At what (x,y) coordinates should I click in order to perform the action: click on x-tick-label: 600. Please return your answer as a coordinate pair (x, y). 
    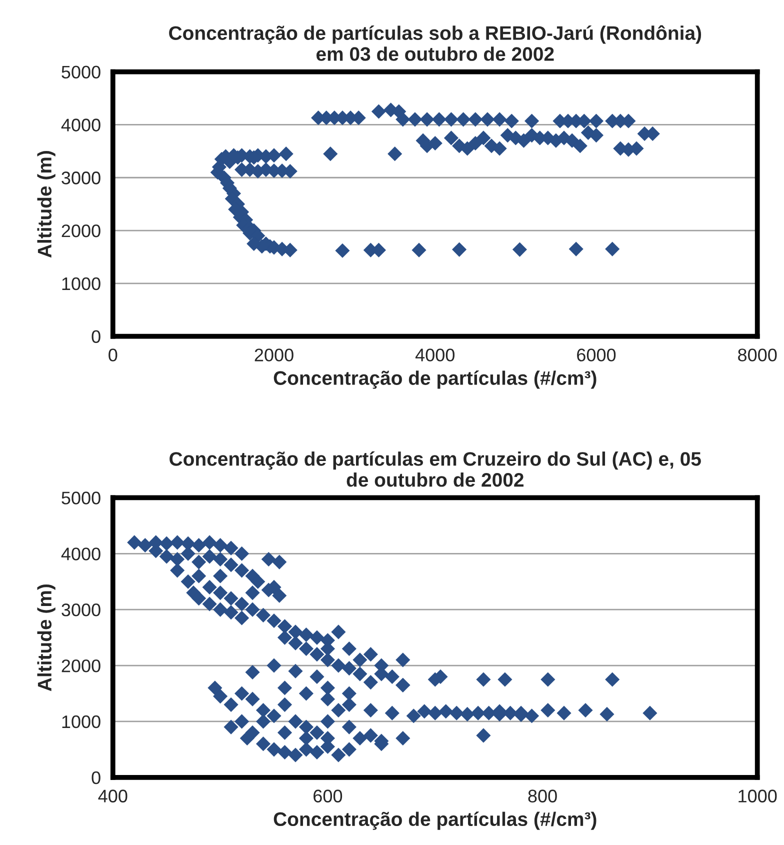
    Looking at the image, I should click on (328, 796).